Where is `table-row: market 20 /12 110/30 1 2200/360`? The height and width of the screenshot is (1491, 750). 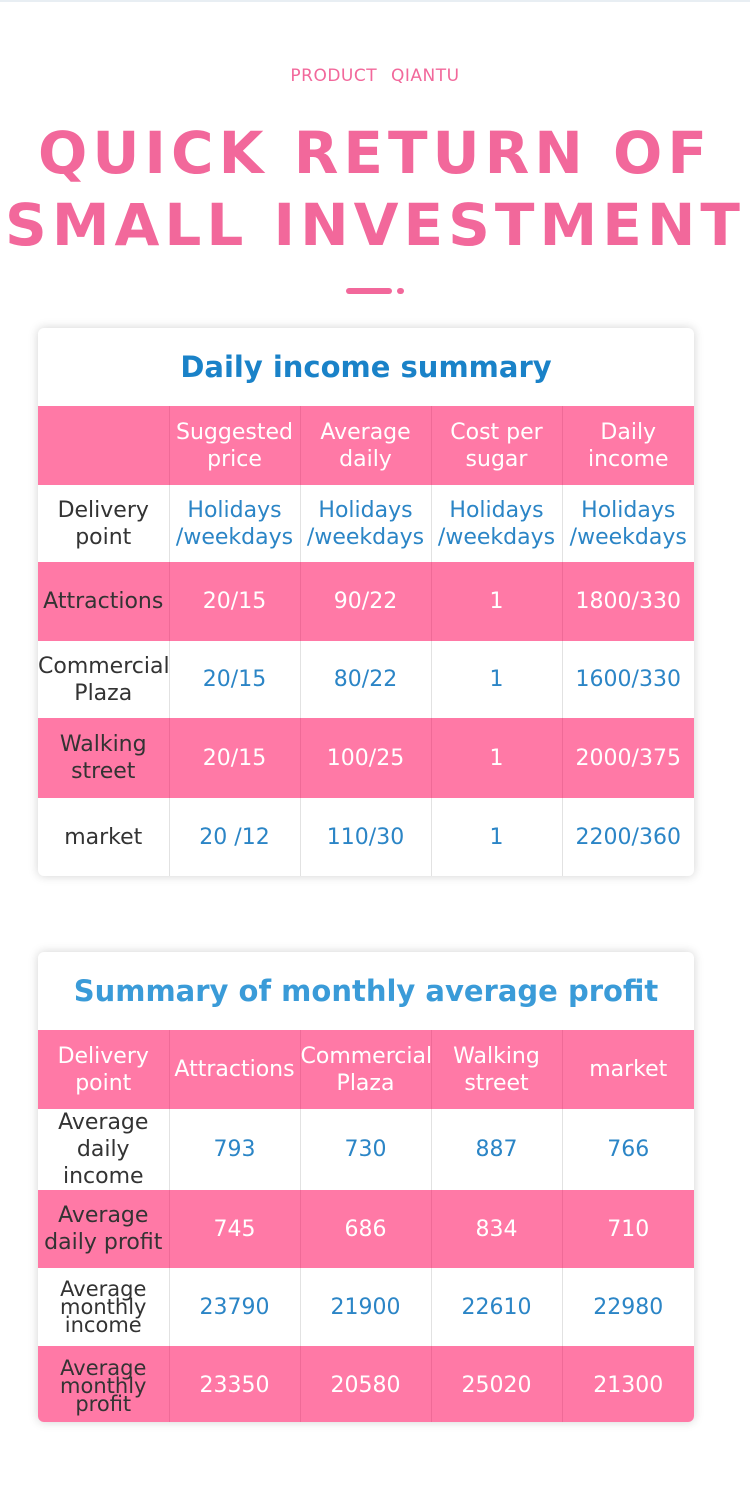
table-row: market 20 /12 110/30 1 2200/360 is located at coordinates (366, 837).